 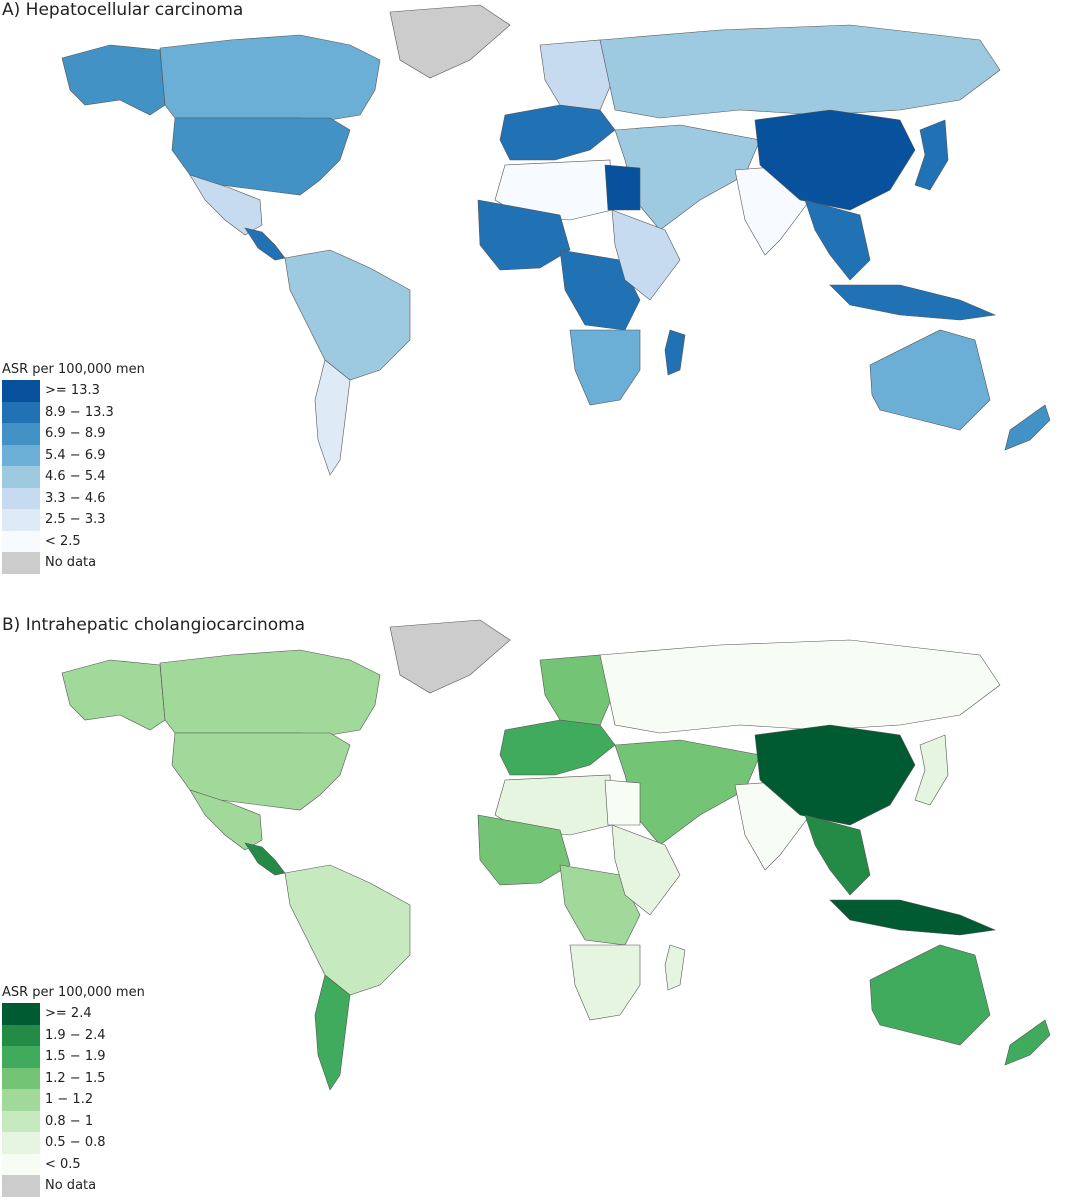 I want to click on legend-item: < 0.5, so click(x=73, y=1164).